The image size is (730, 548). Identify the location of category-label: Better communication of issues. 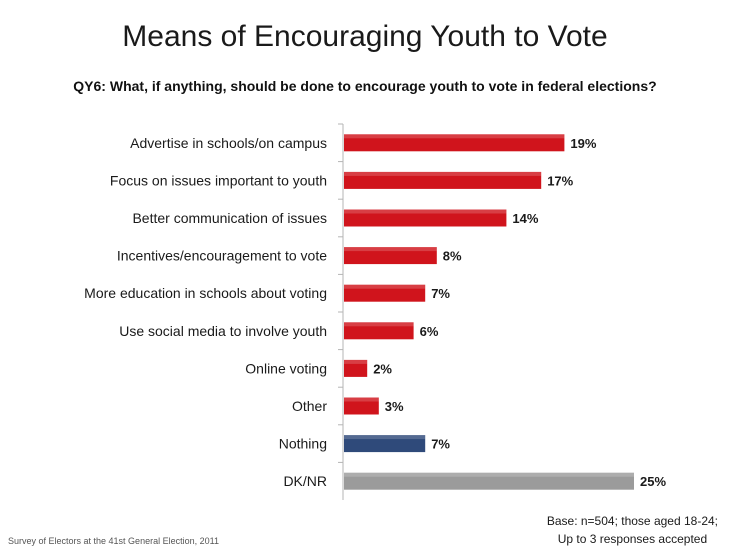
(229, 218).